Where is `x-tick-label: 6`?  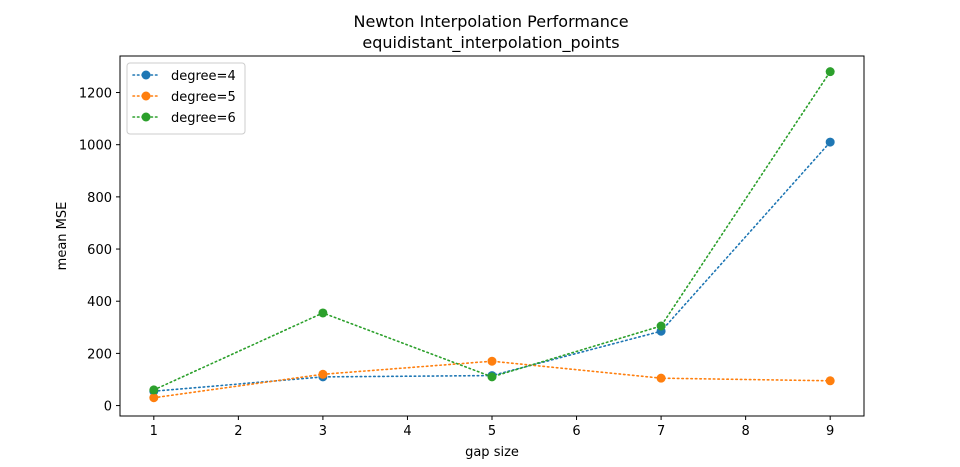 x-tick-label: 6 is located at coordinates (576, 431).